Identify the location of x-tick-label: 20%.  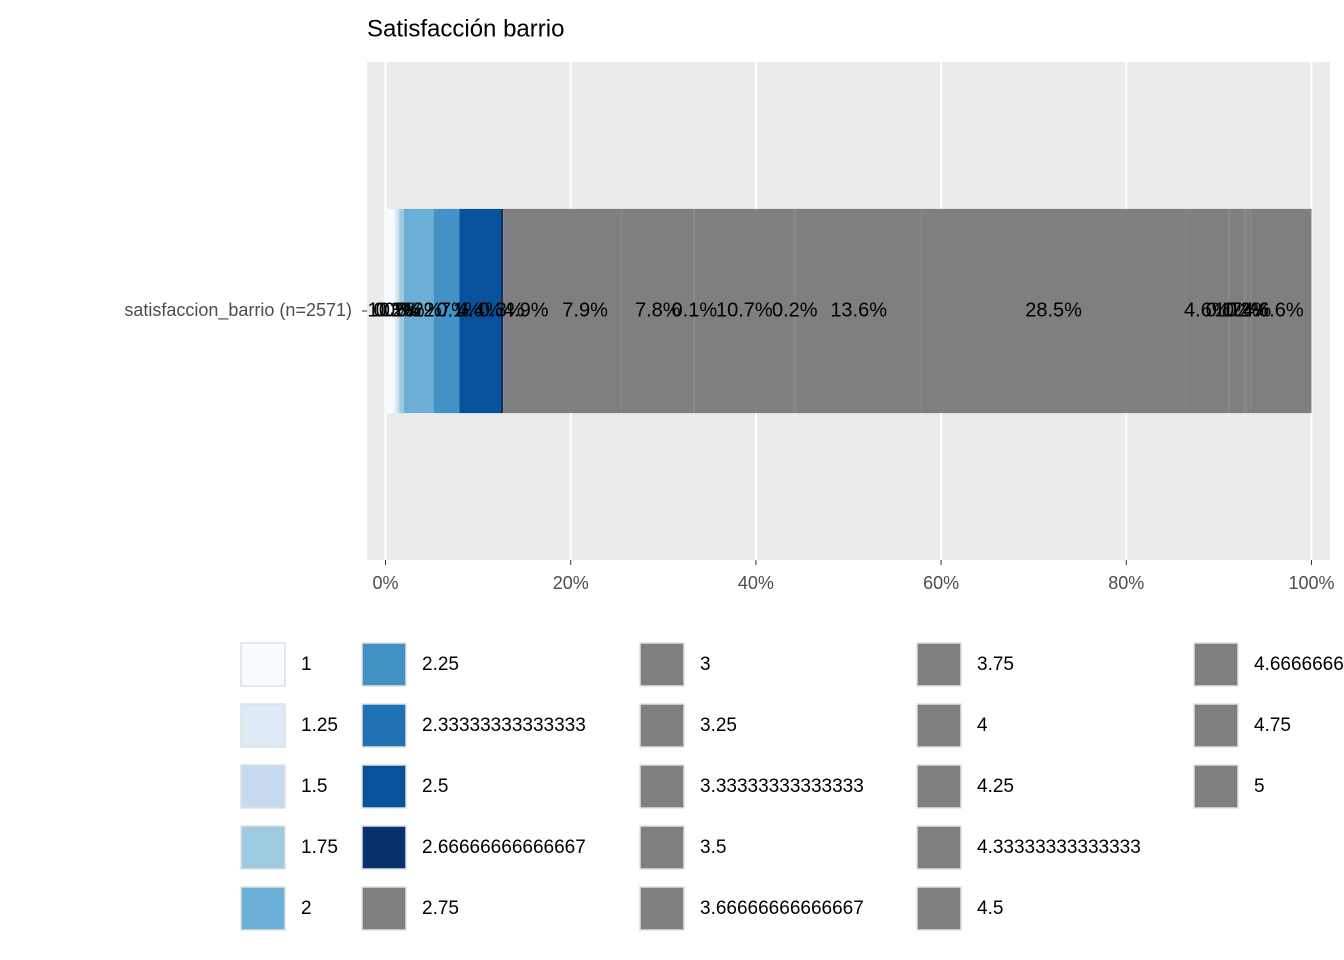
(571, 583).